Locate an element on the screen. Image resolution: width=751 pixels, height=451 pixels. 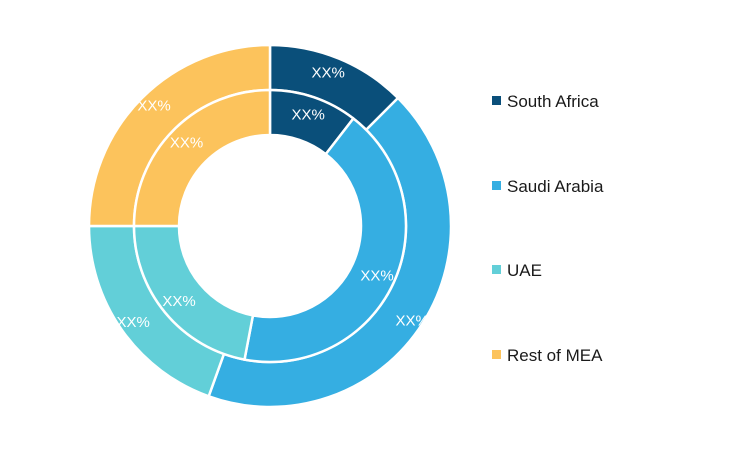
legend-item-saudi-arabia: Saudi Arabia is located at coordinates (548, 186).